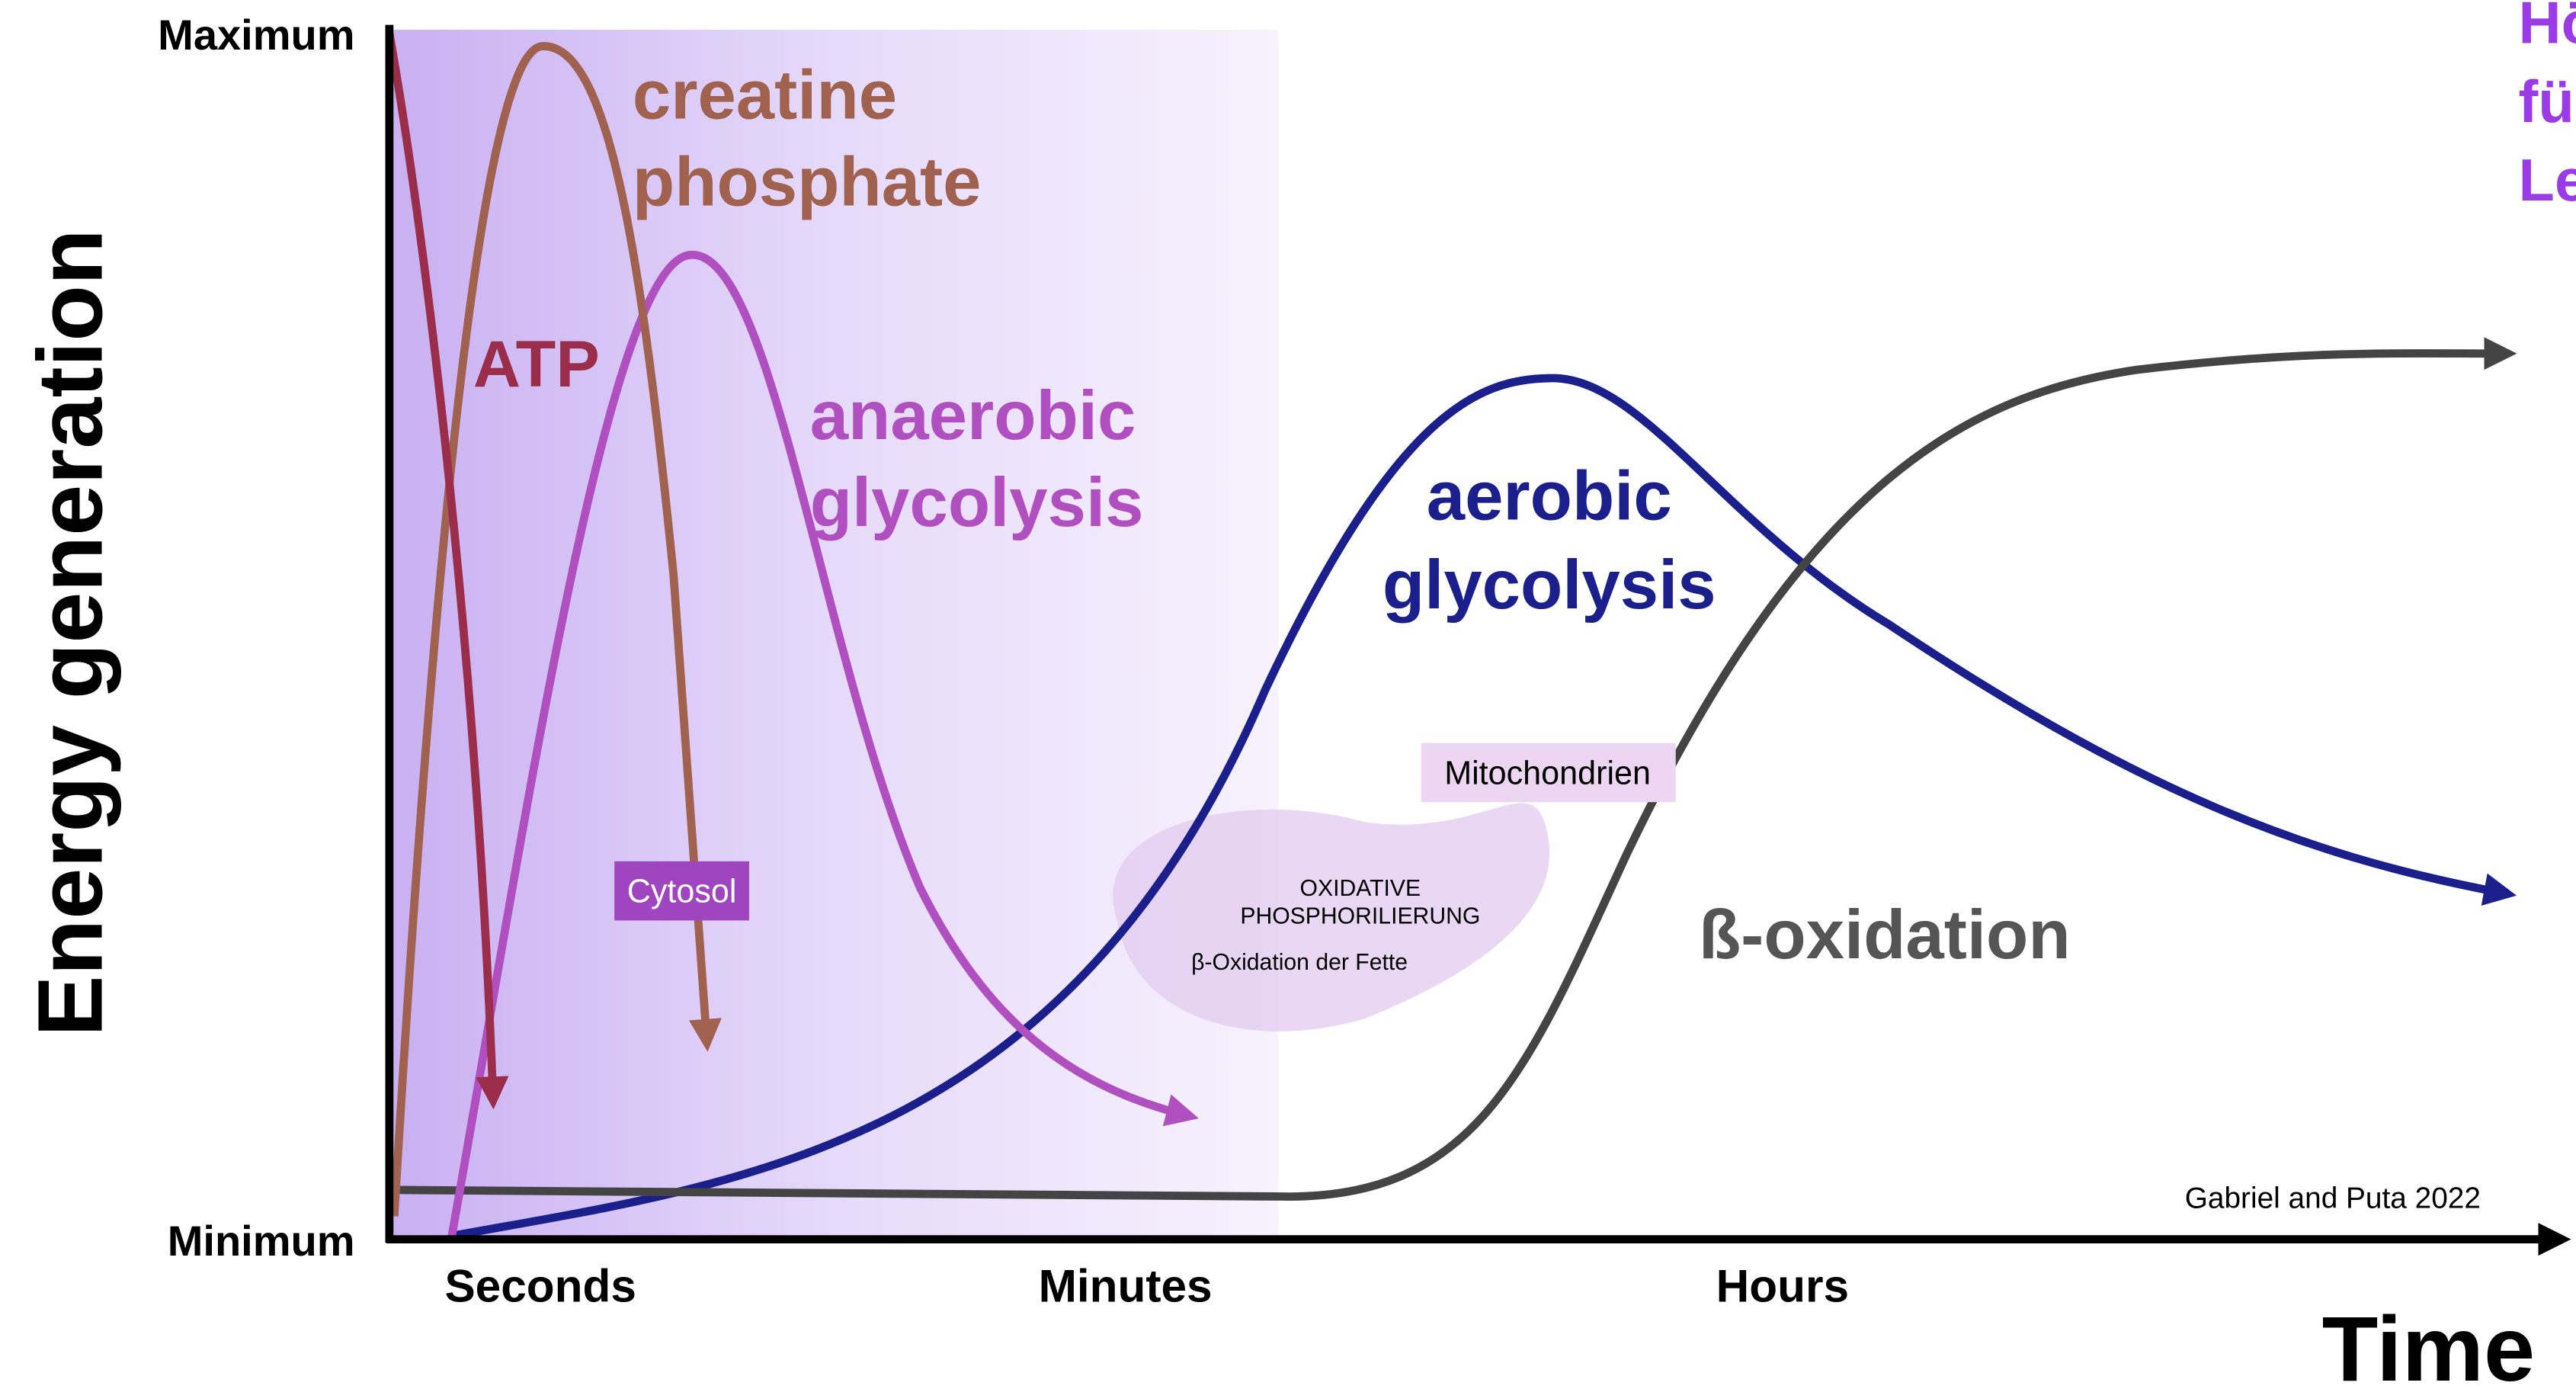 This screenshot has height=1389, width=2576. I want to click on x-label: Hours, so click(1782, 1285).